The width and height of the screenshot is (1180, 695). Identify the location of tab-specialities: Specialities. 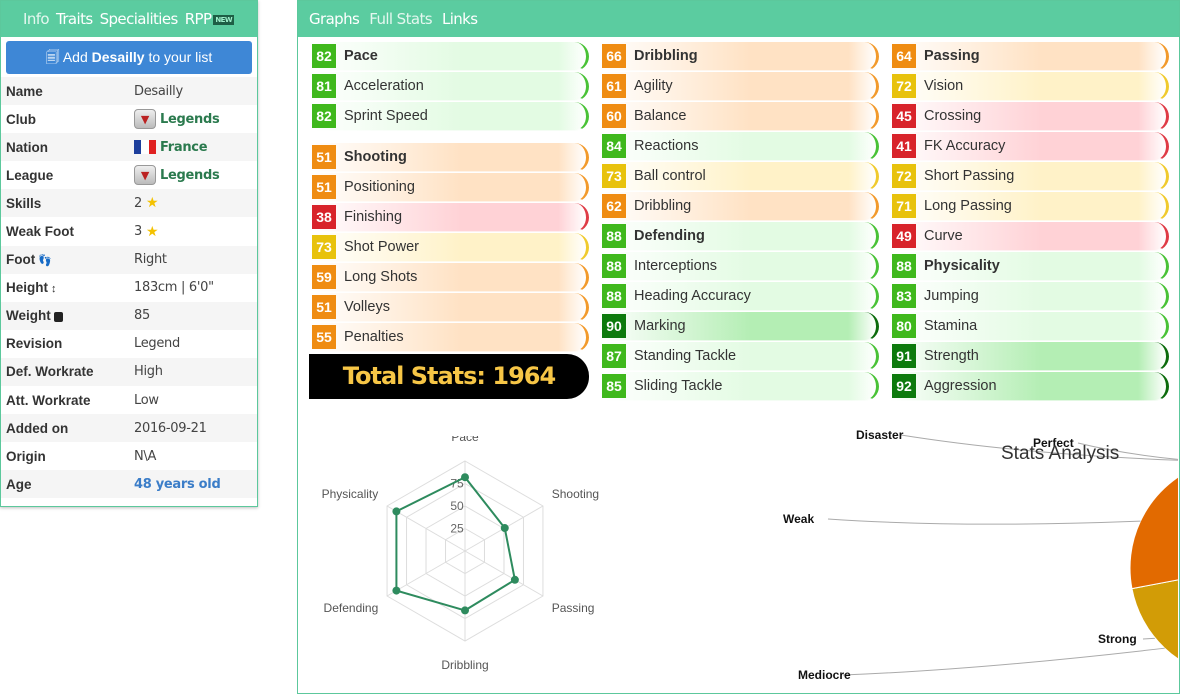
(139, 19).